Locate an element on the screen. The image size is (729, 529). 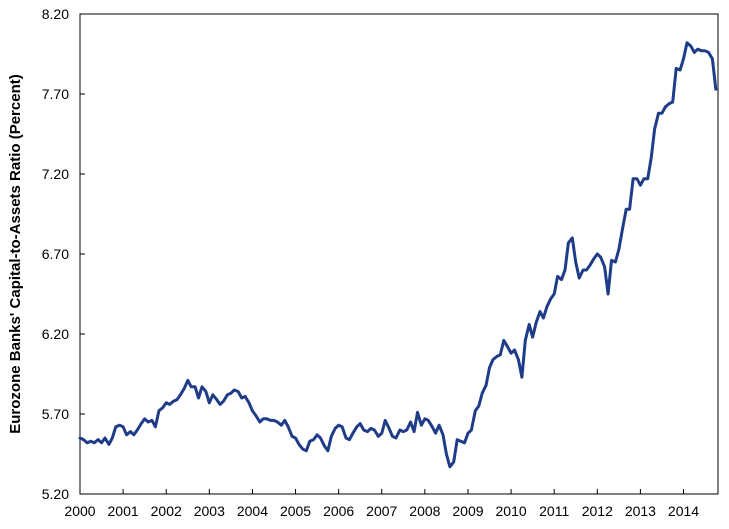
y-tick-label: 8.20 is located at coordinates (55, 14).